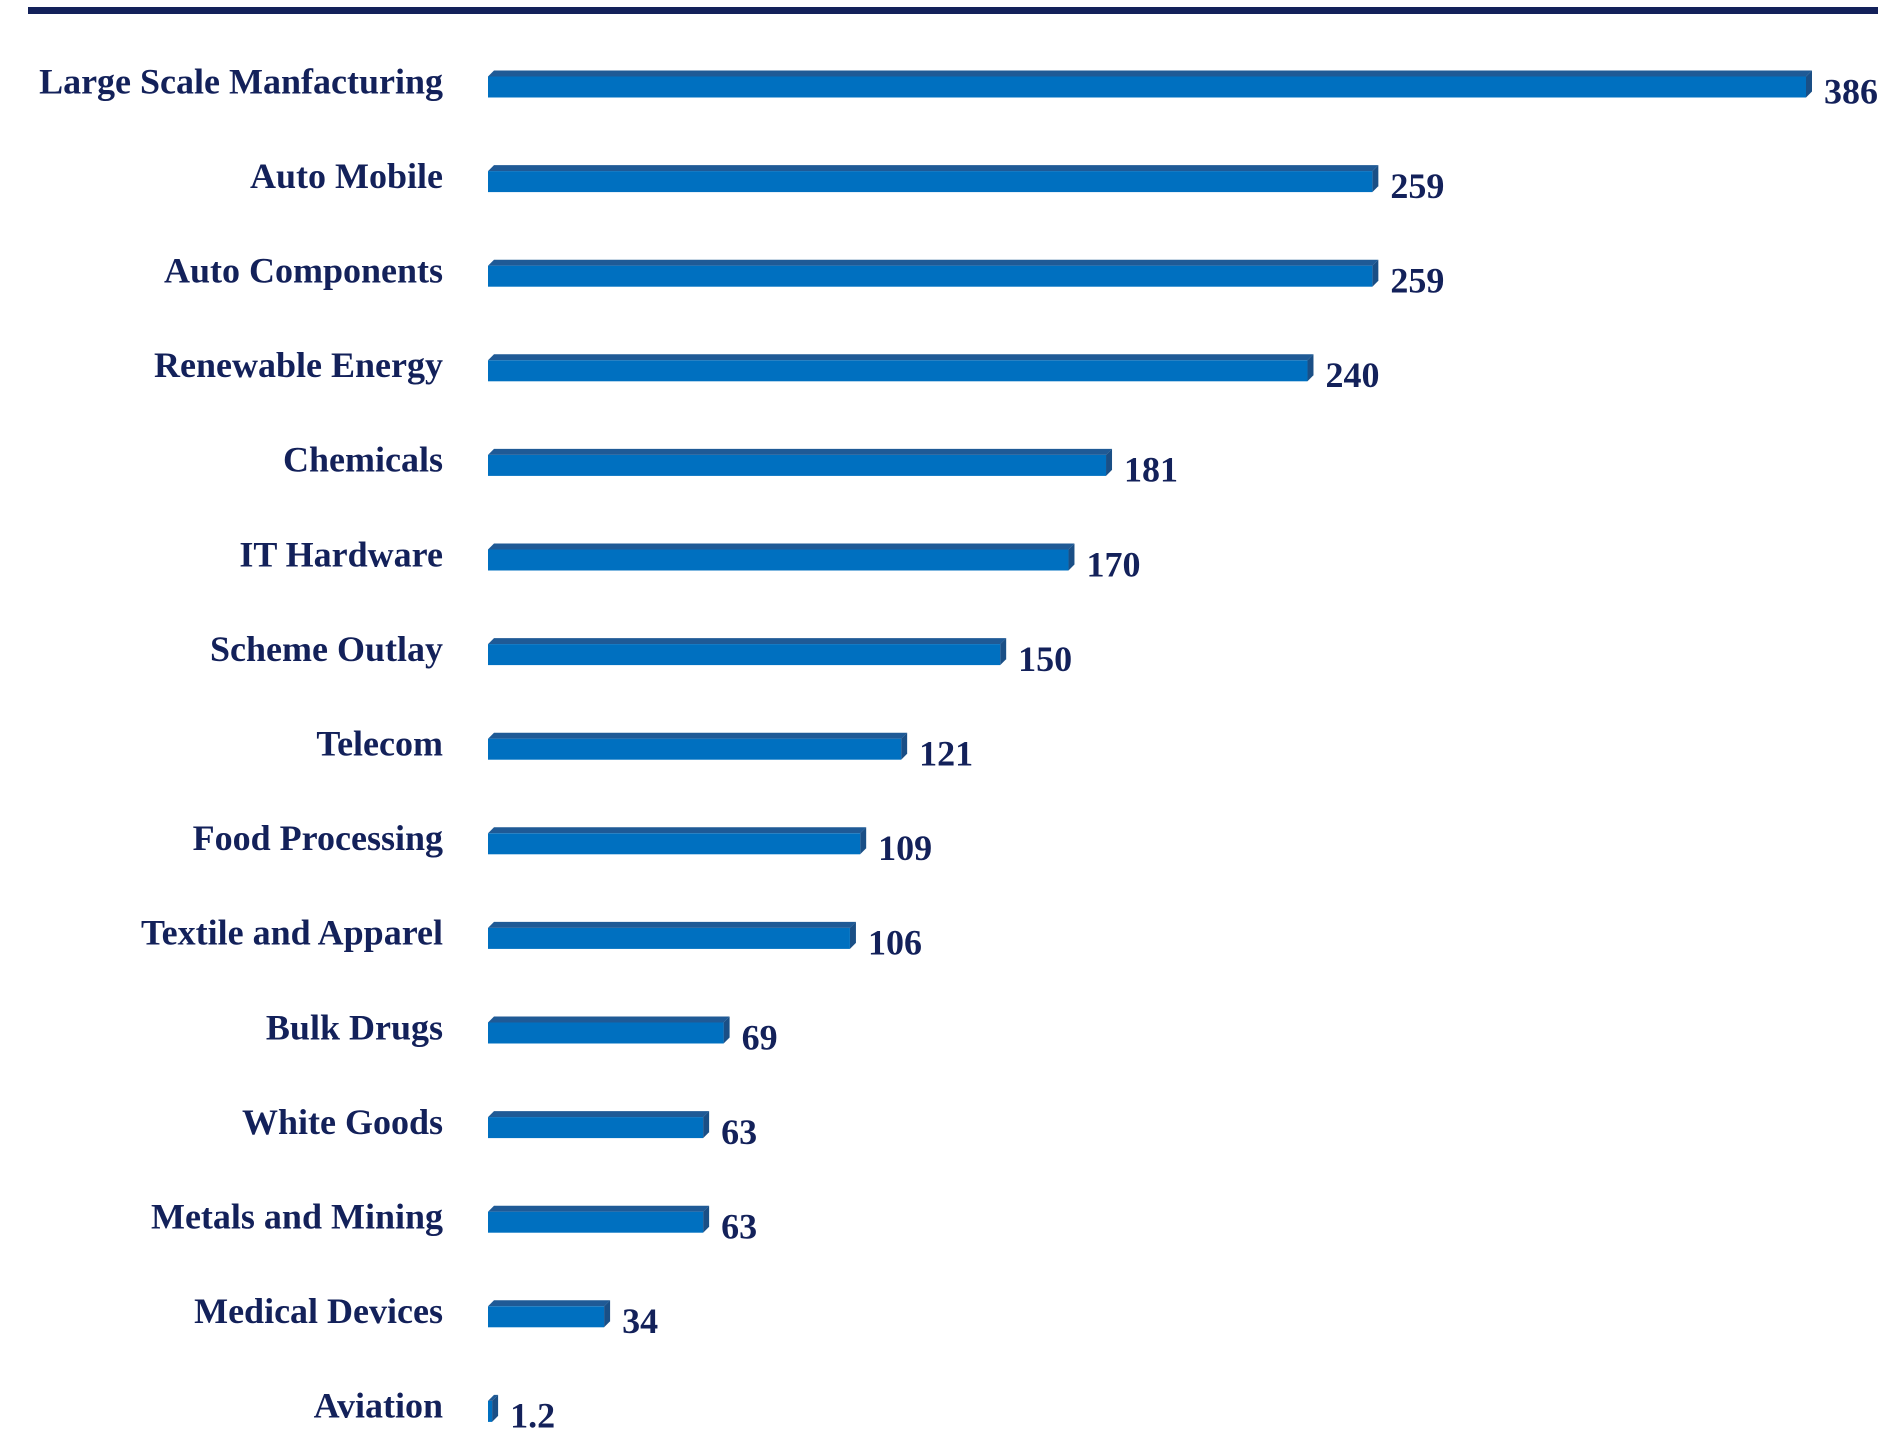 The image size is (1878, 1431). Describe the element at coordinates (379, 743) in the screenshot. I see `category-label: Telecom` at that location.